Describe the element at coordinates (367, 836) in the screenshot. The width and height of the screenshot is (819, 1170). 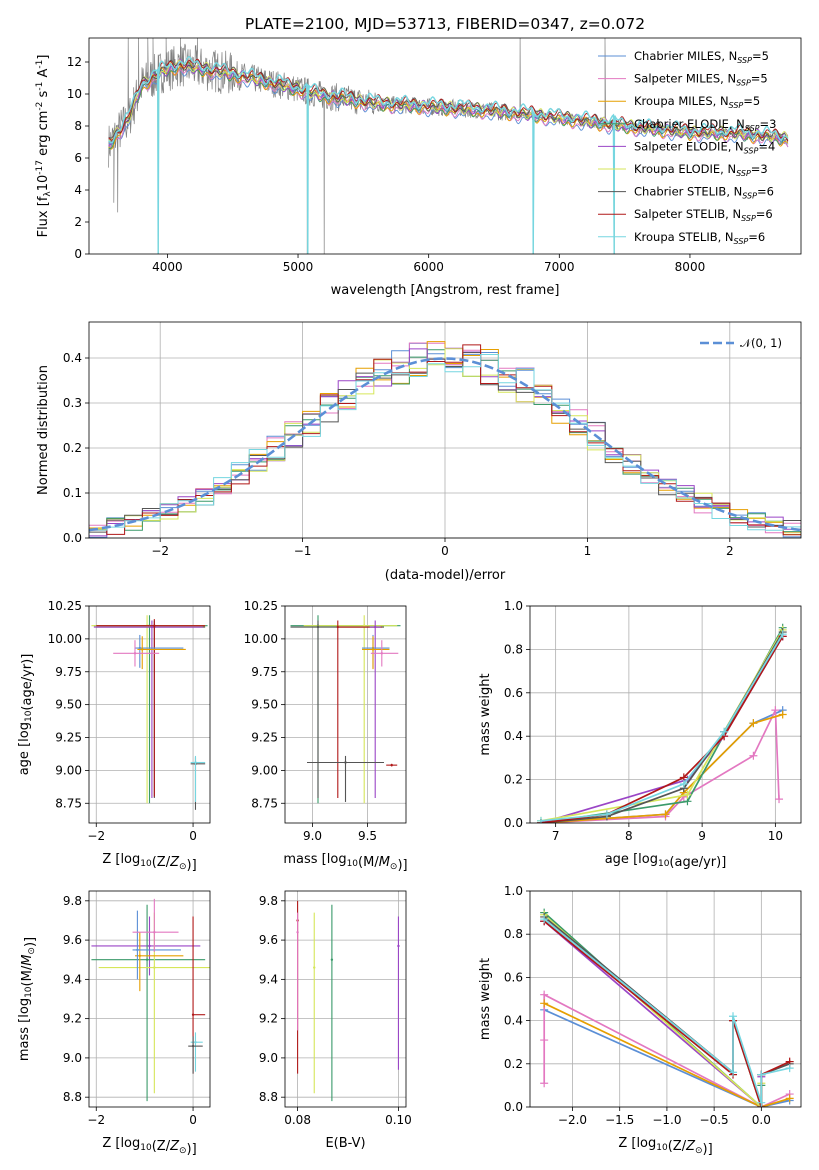
I see `x-tick-label: 9.5` at that location.